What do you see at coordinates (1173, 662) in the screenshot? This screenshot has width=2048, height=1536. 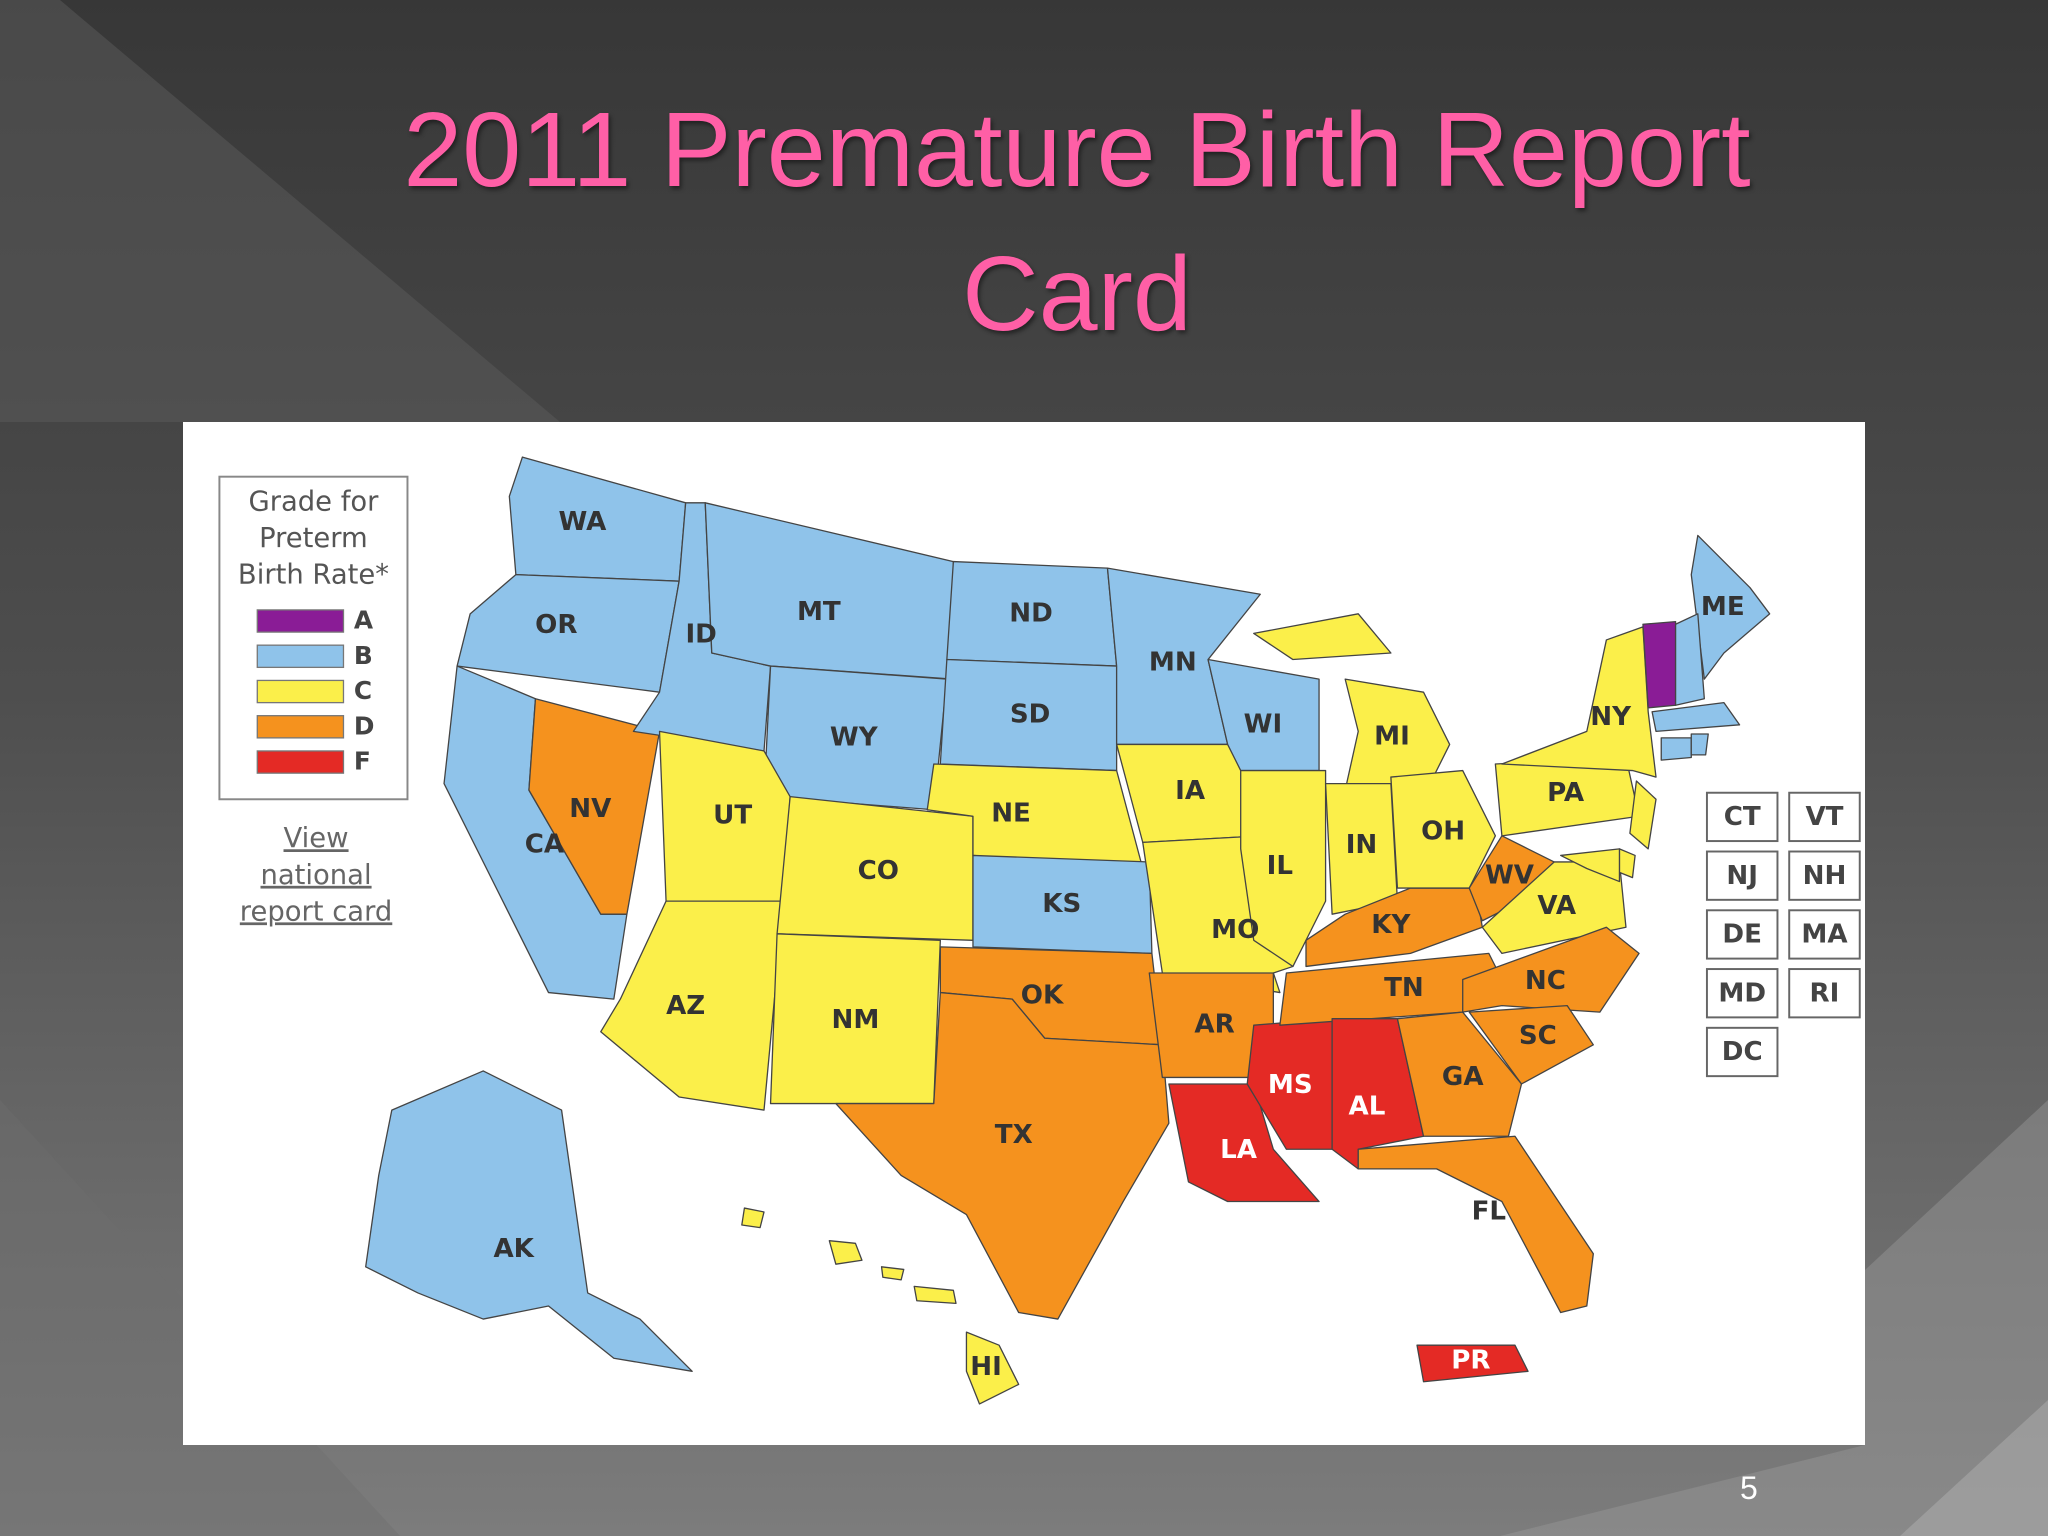 I see `state-label: MN` at bounding box center [1173, 662].